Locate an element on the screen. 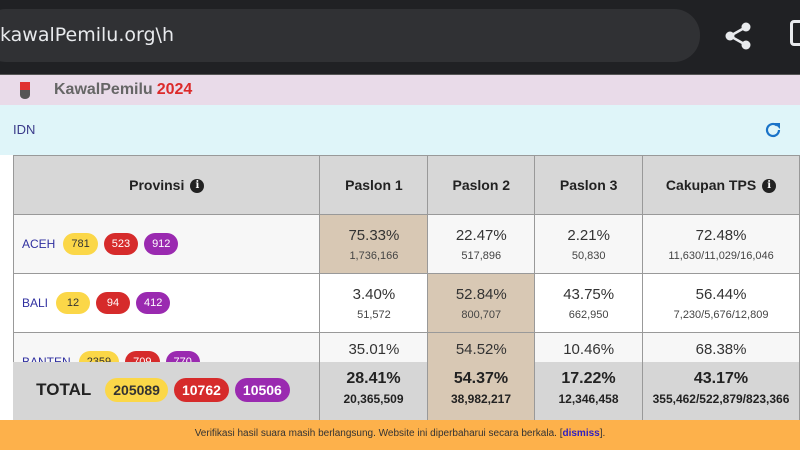 The height and width of the screenshot is (450, 800). paslon-1-votes: 51,572 is located at coordinates (374, 314).